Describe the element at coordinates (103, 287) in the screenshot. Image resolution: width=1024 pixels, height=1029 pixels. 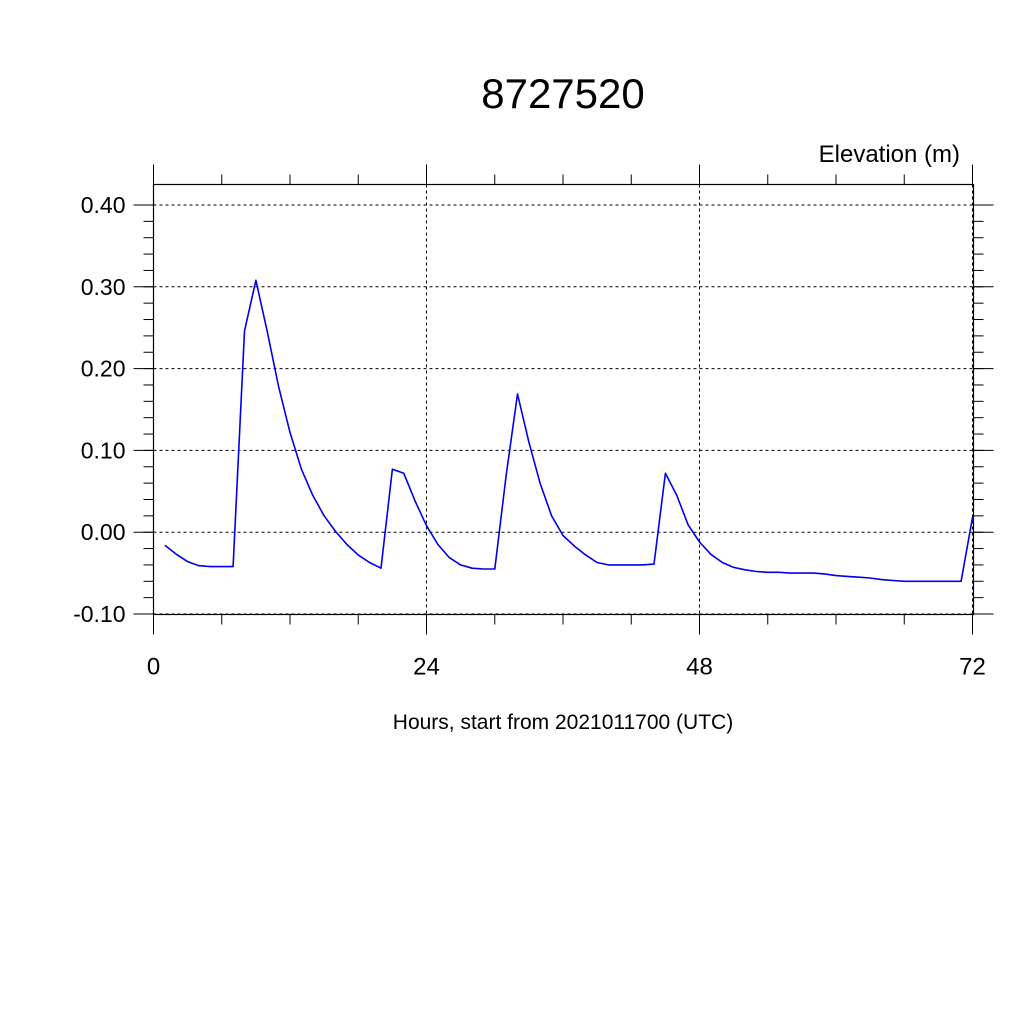
I see `y-tick-label: 0.30` at that location.